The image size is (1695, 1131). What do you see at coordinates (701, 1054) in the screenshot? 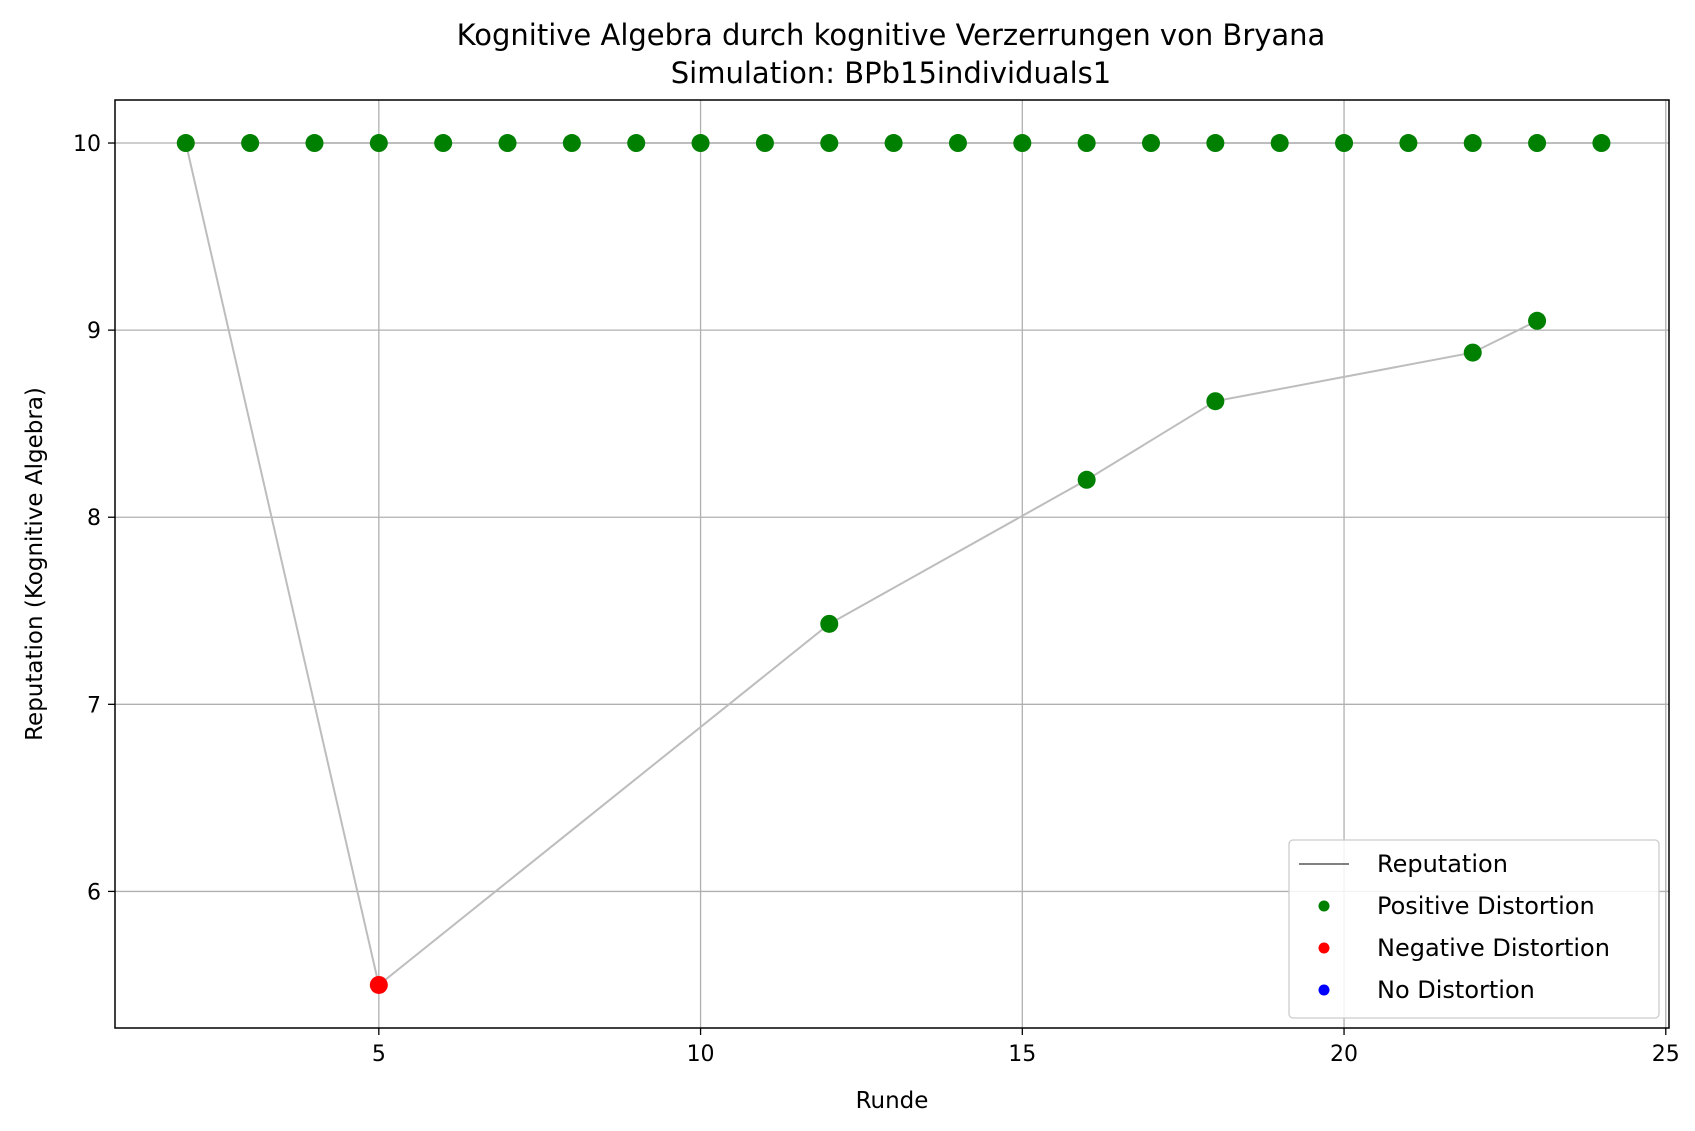
I see `x-tick-label: 10` at bounding box center [701, 1054].